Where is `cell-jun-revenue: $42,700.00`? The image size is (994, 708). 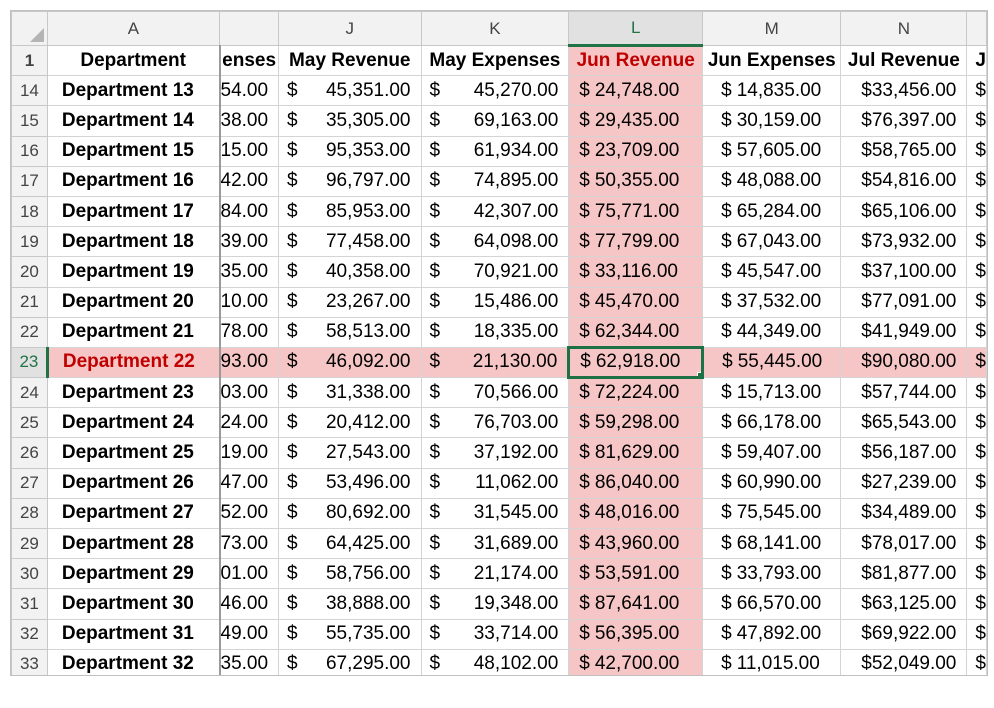 cell-jun-revenue: $42,700.00 is located at coordinates (636, 661).